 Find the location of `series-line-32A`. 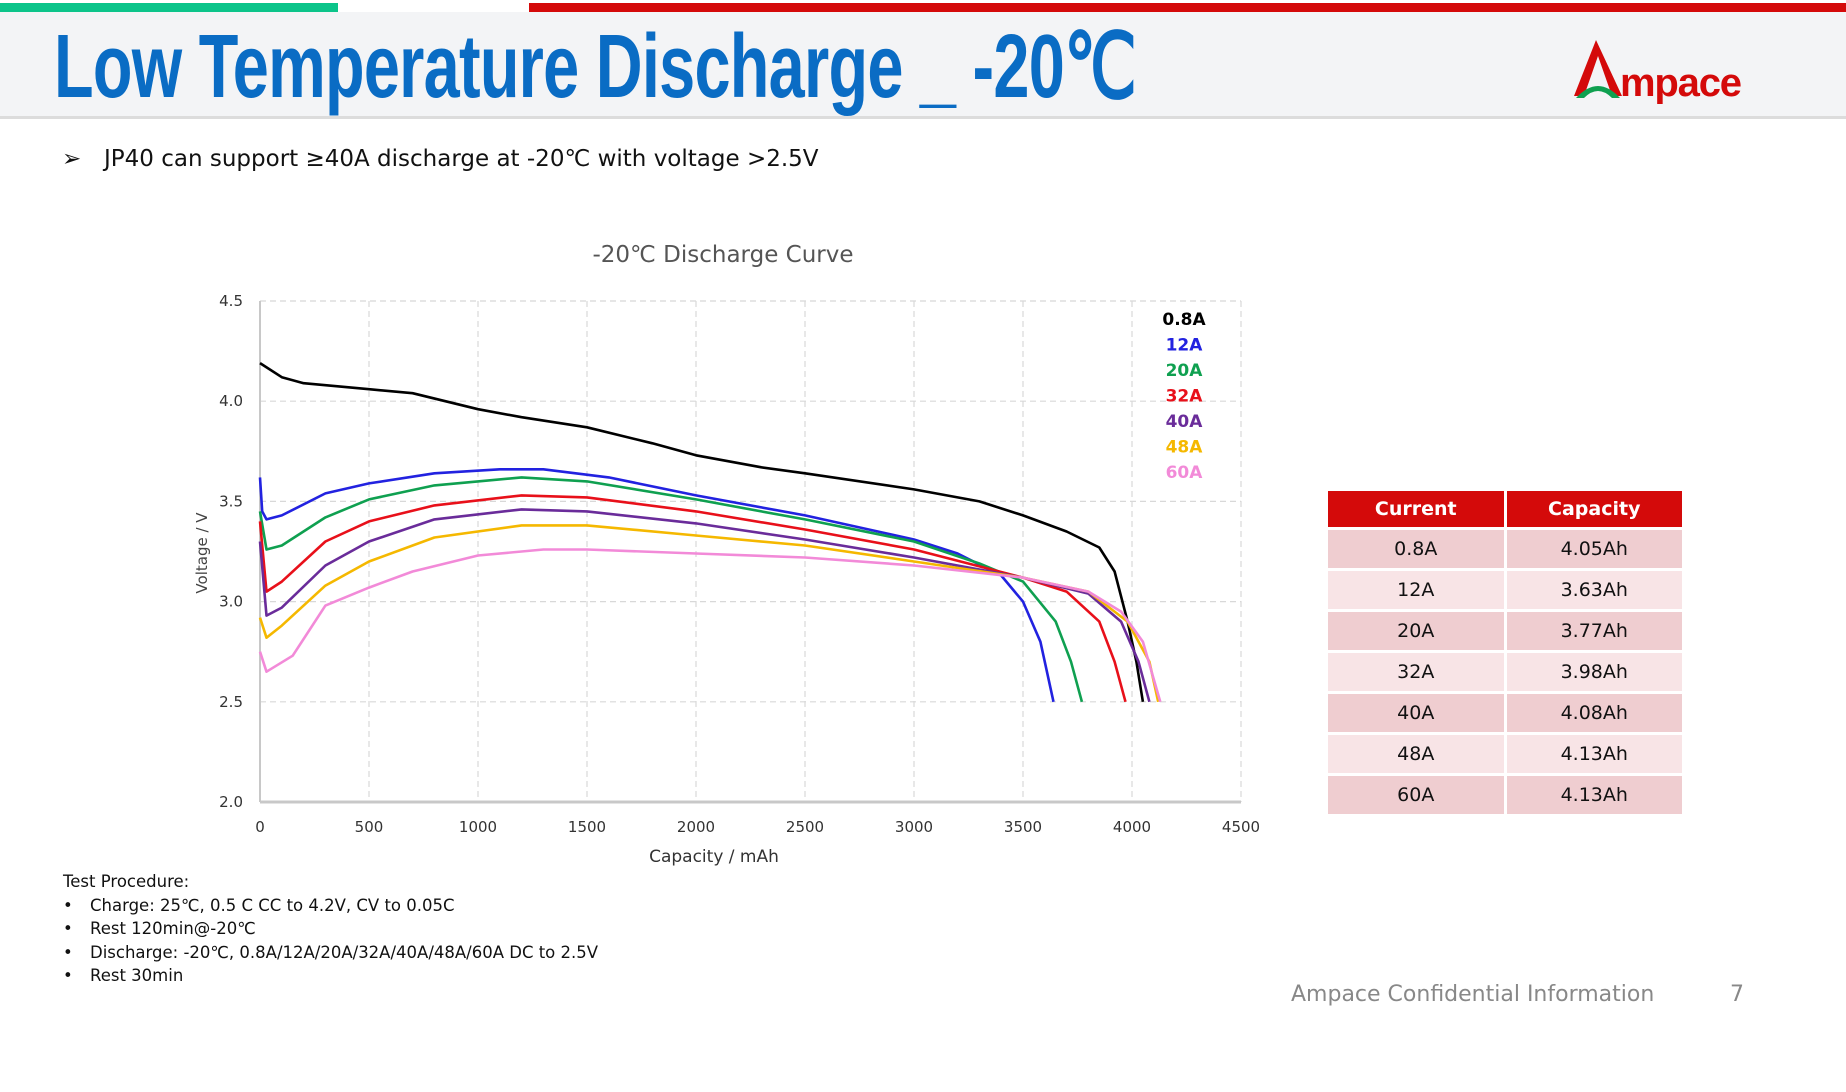

series-line-32A is located at coordinates (692, 598).